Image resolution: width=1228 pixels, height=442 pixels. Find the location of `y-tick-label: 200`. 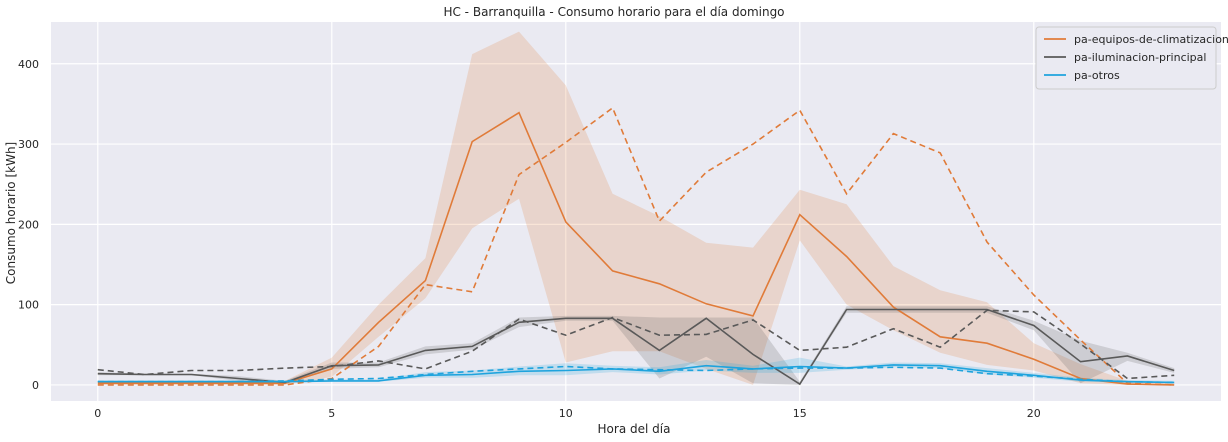

y-tick-label: 200 is located at coordinates (28, 224).